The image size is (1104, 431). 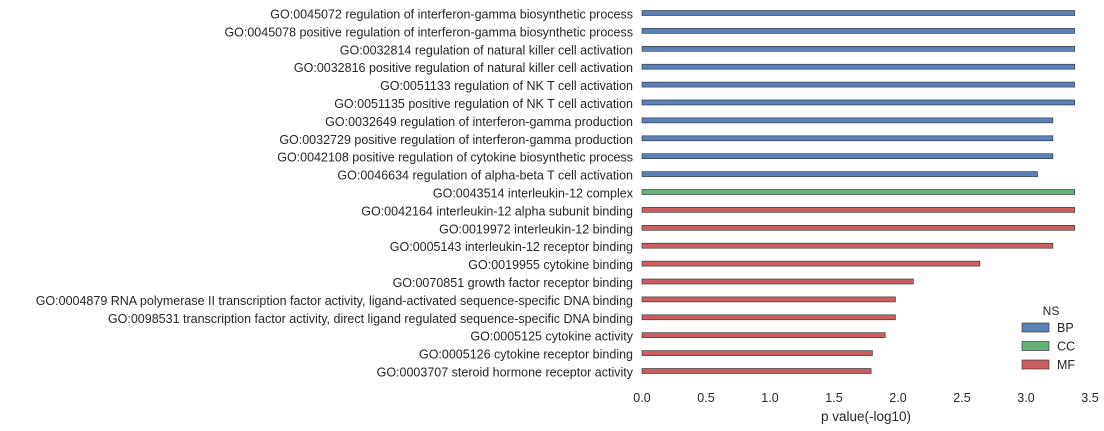 What do you see at coordinates (536, 229) in the screenshot?
I see `category-label-13: GO:0019972 interleukin-12 binding` at bounding box center [536, 229].